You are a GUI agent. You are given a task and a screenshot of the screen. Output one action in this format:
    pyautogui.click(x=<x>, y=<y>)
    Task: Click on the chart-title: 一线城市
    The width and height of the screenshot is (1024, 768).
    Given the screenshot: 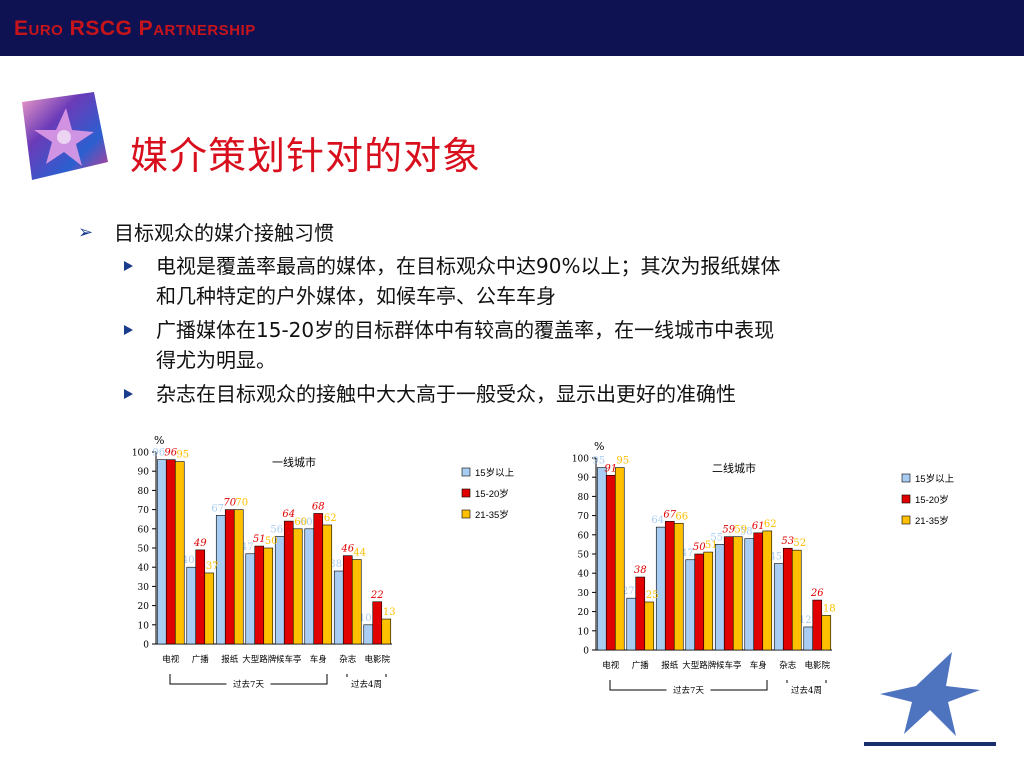 What is the action you would take?
    pyautogui.click(x=294, y=462)
    